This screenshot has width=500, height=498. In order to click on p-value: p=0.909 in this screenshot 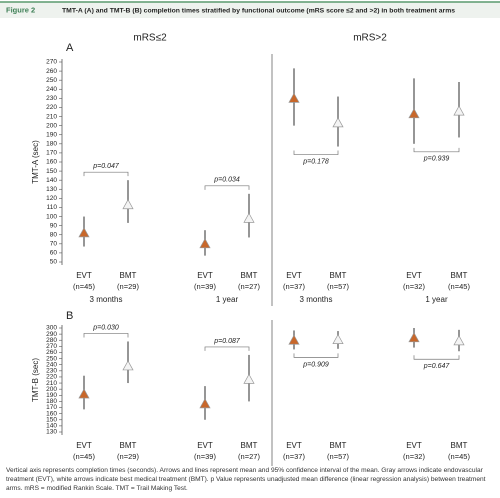, I will do `click(315, 364)`.